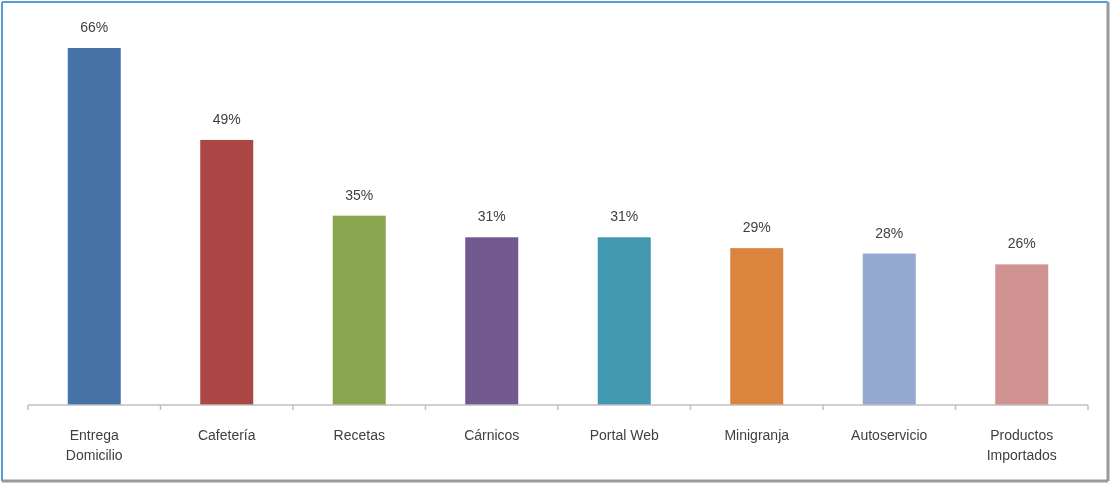  Describe the element at coordinates (94, 445) in the screenshot. I see `x-tick-label: Entrega Domicilio` at that location.